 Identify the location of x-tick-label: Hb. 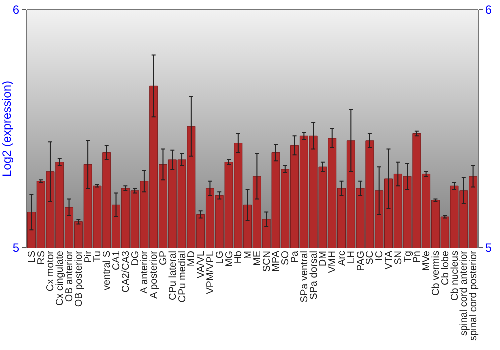
(239, 257).